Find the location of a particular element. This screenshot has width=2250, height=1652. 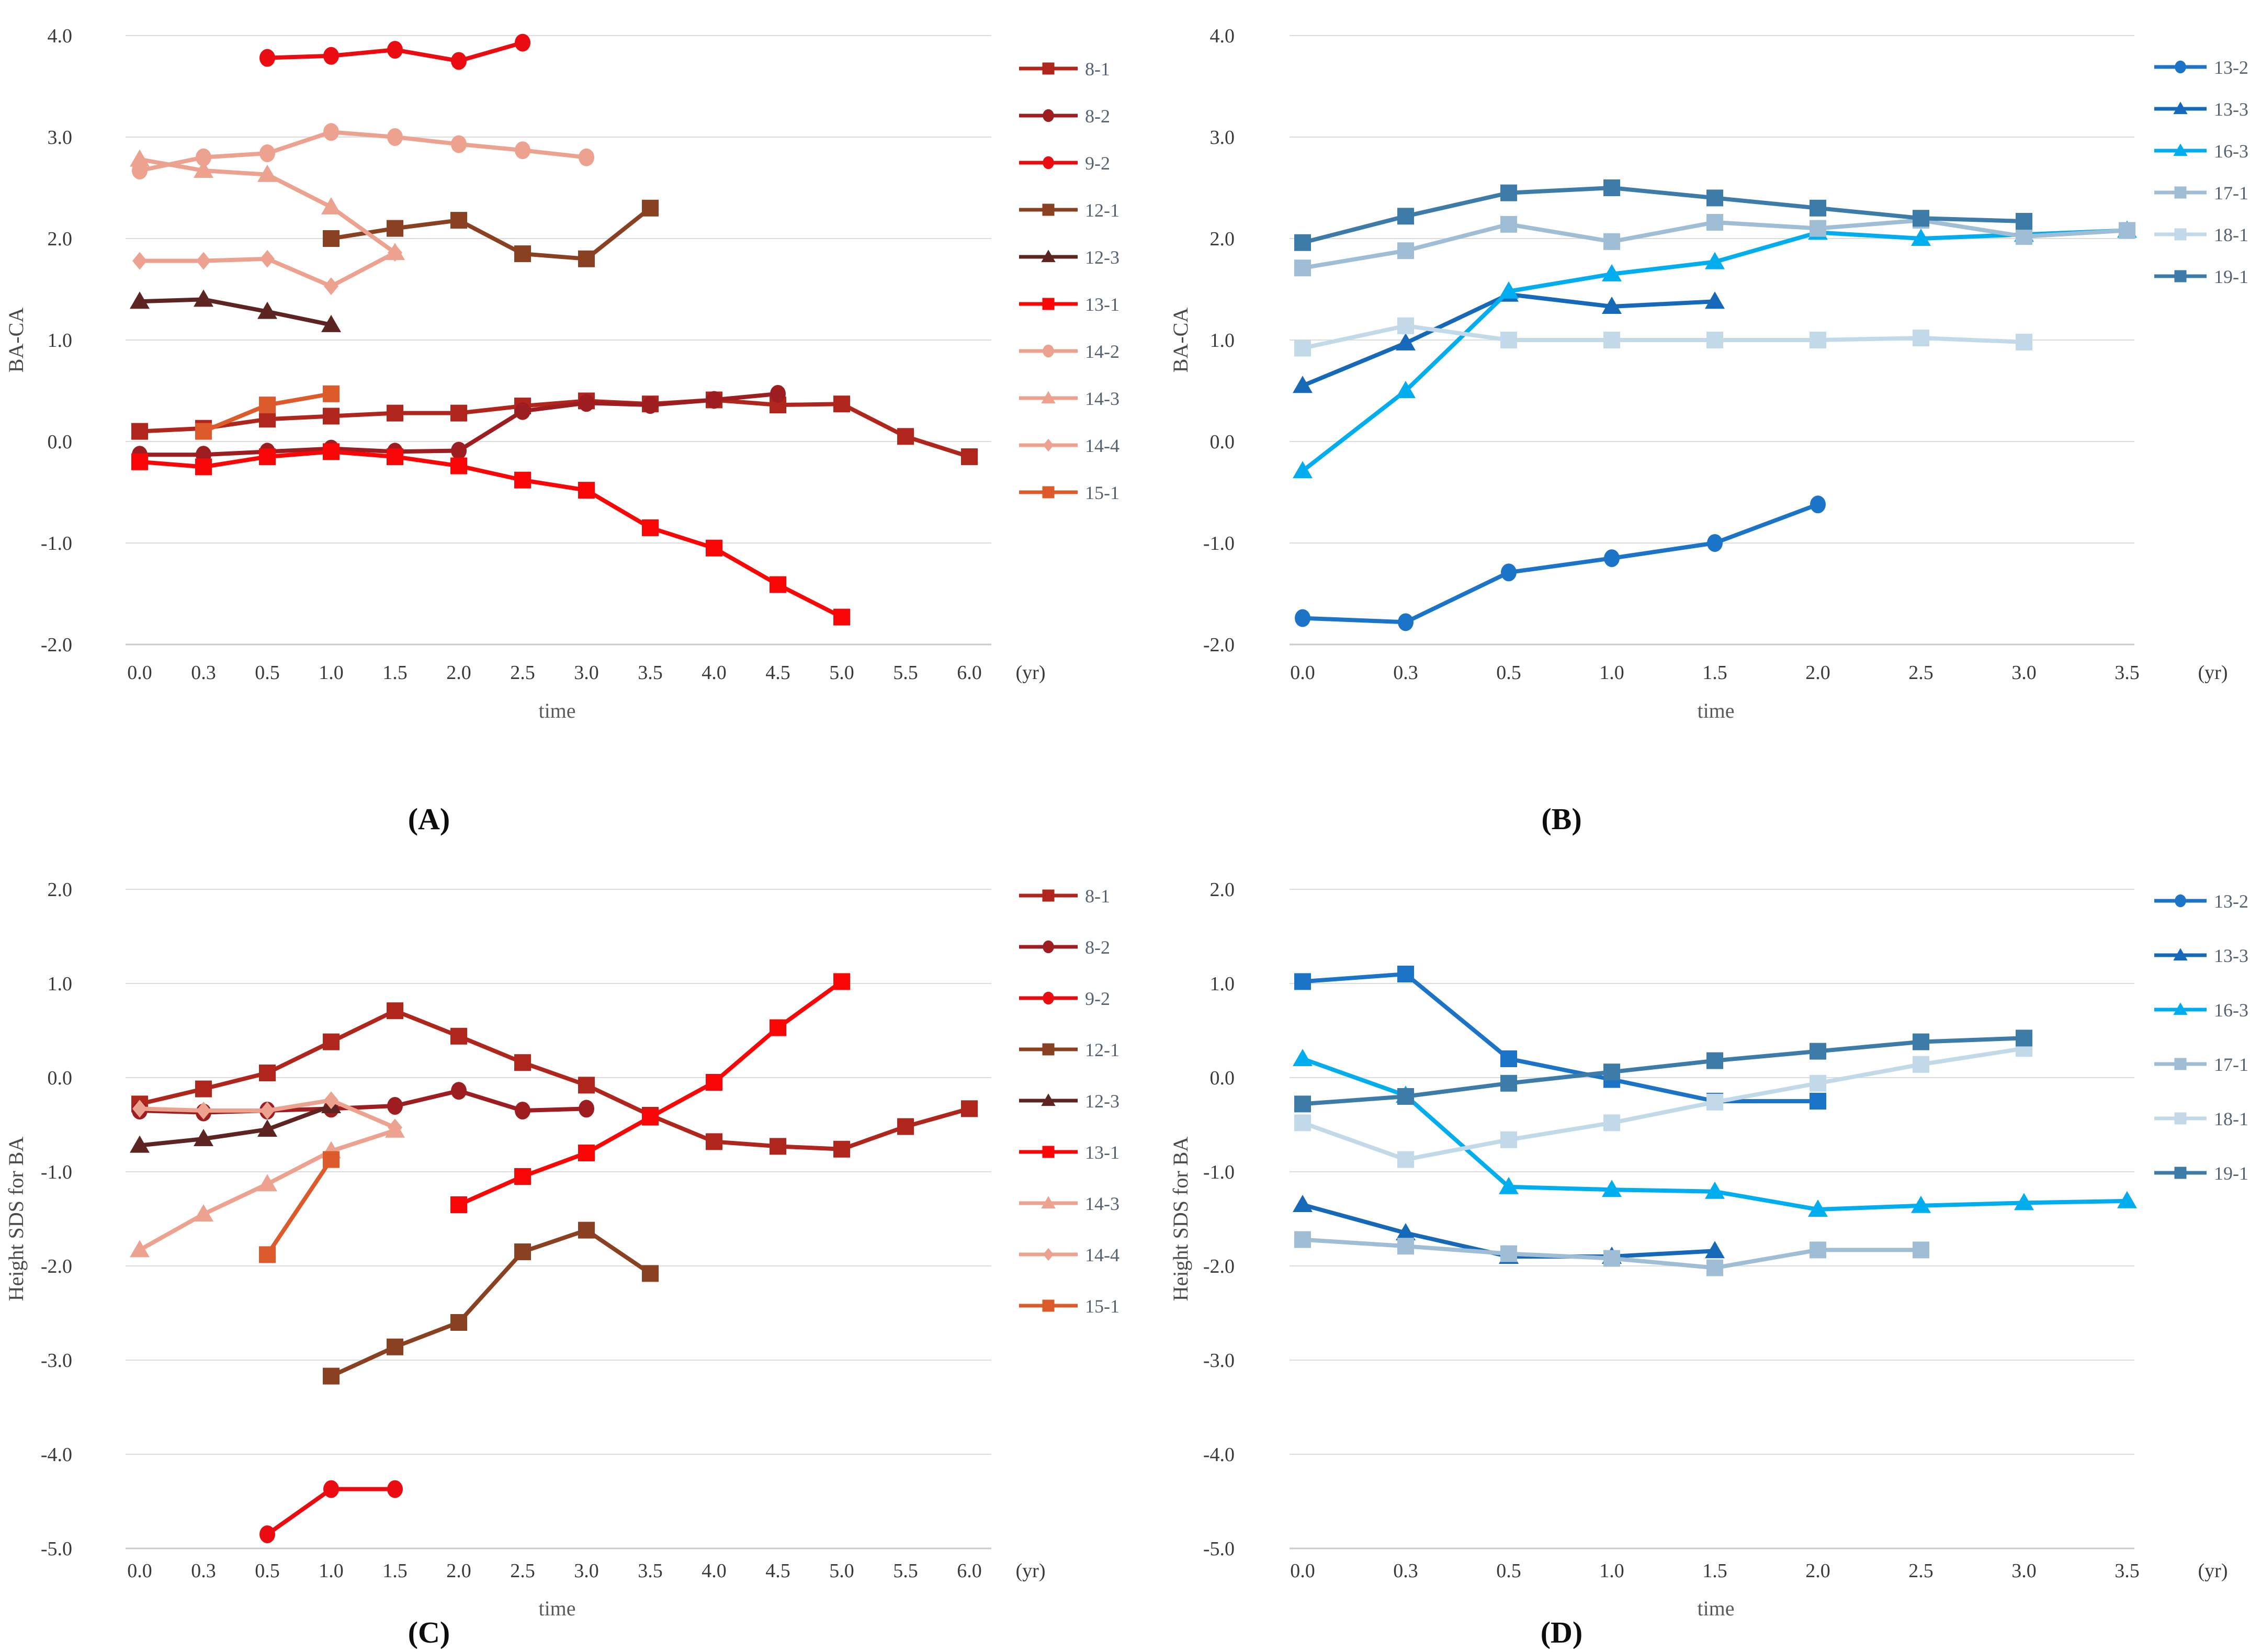

legend-label: 17-1 is located at coordinates (2231, 1064).